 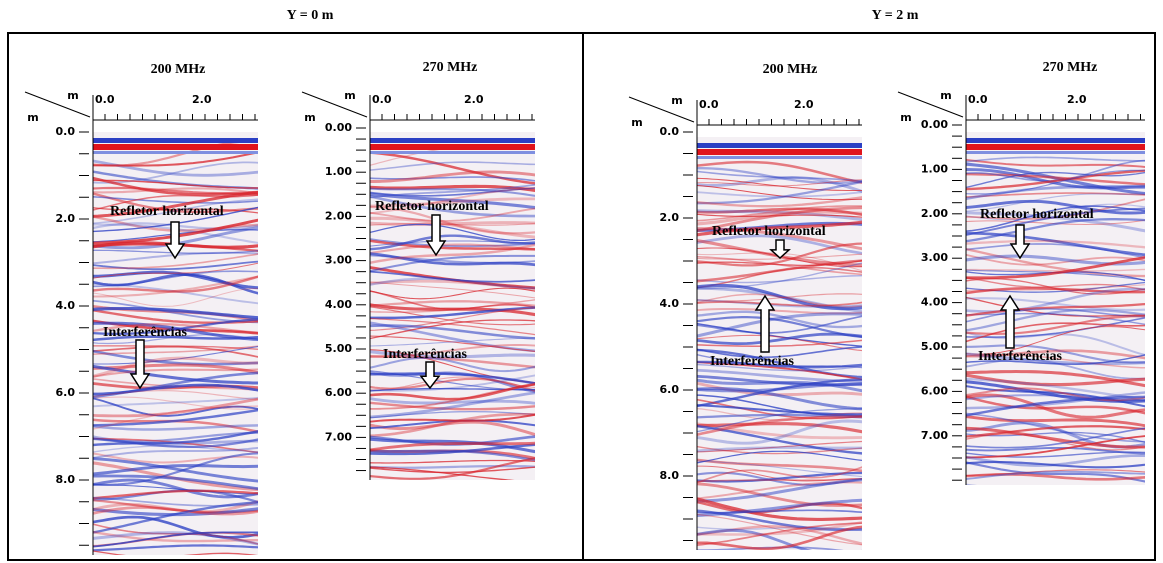 I want to click on y-tick-label: 5.00, so click(x=934, y=346).